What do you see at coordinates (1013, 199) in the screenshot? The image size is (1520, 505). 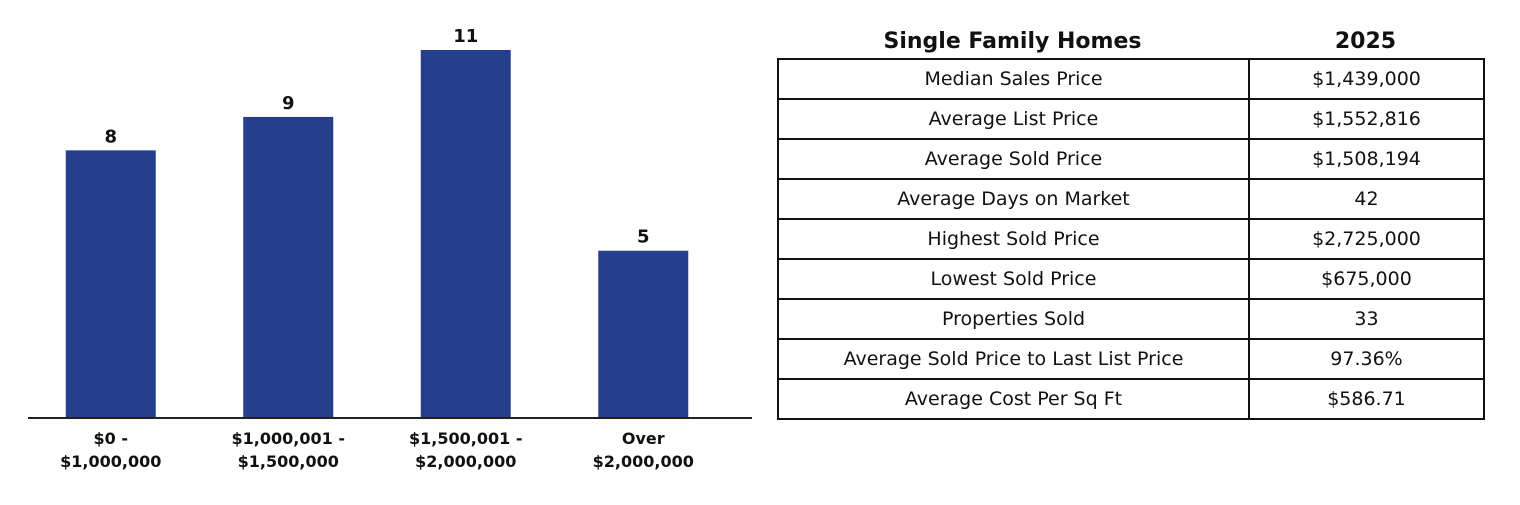 I see `stats-row-label: Average Days on Market` at bounding box center [1013, 199].